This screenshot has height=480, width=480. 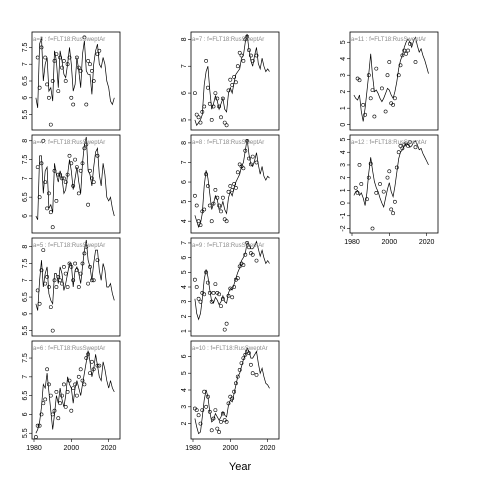 I want to click on panel-3: a=5 : f=FLT18:RusSweptAr 5.5 6 6.5 7 7.5 8, so click(x=71, y=287).